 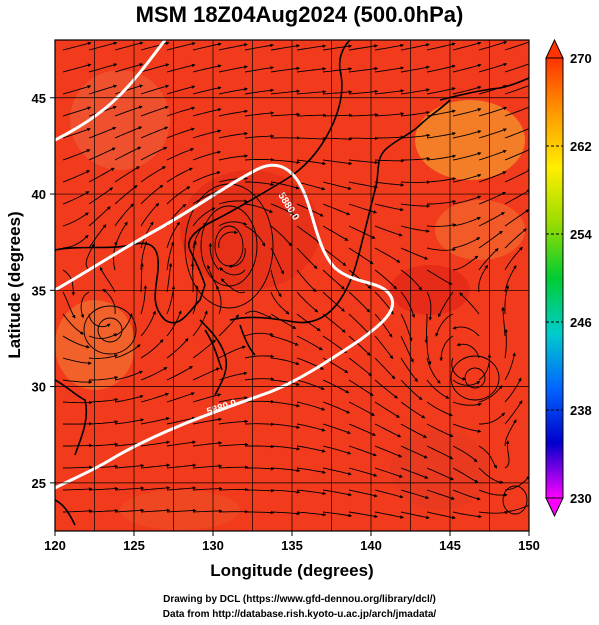 What do you see at coordinates (14, 284) in the screenshot?
I see `y-axis-label: Latitude (degrees)` at bounding box center [14, 284].